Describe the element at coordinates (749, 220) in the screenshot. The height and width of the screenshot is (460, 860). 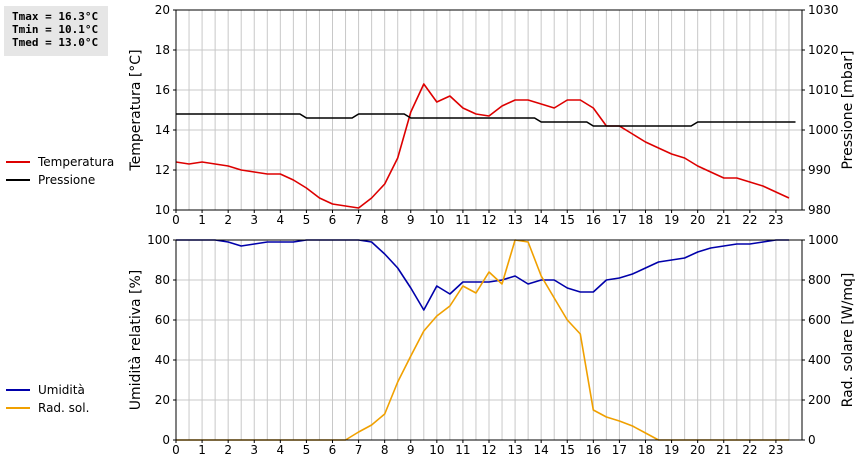
I see `panel1-xtick-label: 22` at that location.